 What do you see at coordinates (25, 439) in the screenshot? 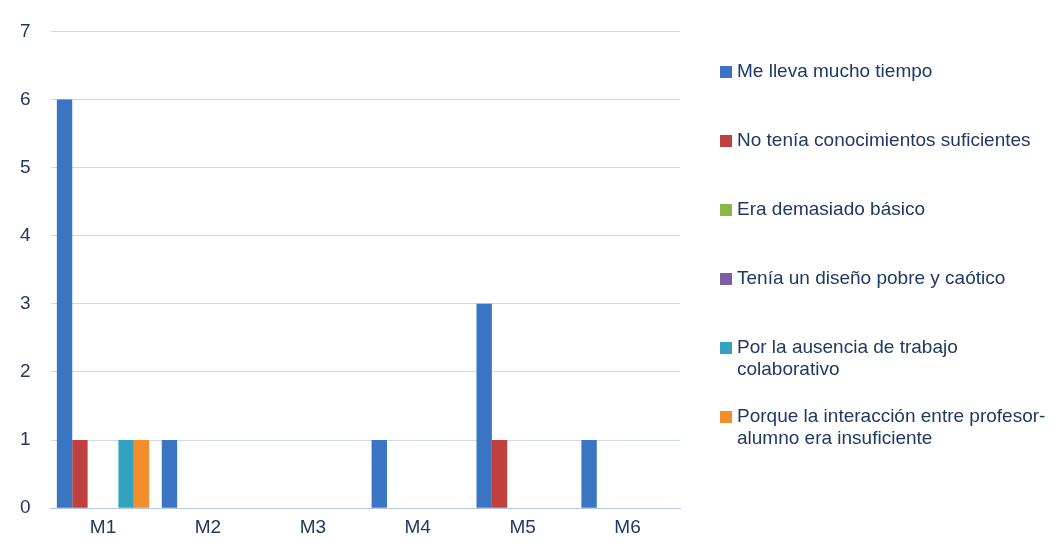
I see `y-tick-label: 1` at bounding box center [25, 439].